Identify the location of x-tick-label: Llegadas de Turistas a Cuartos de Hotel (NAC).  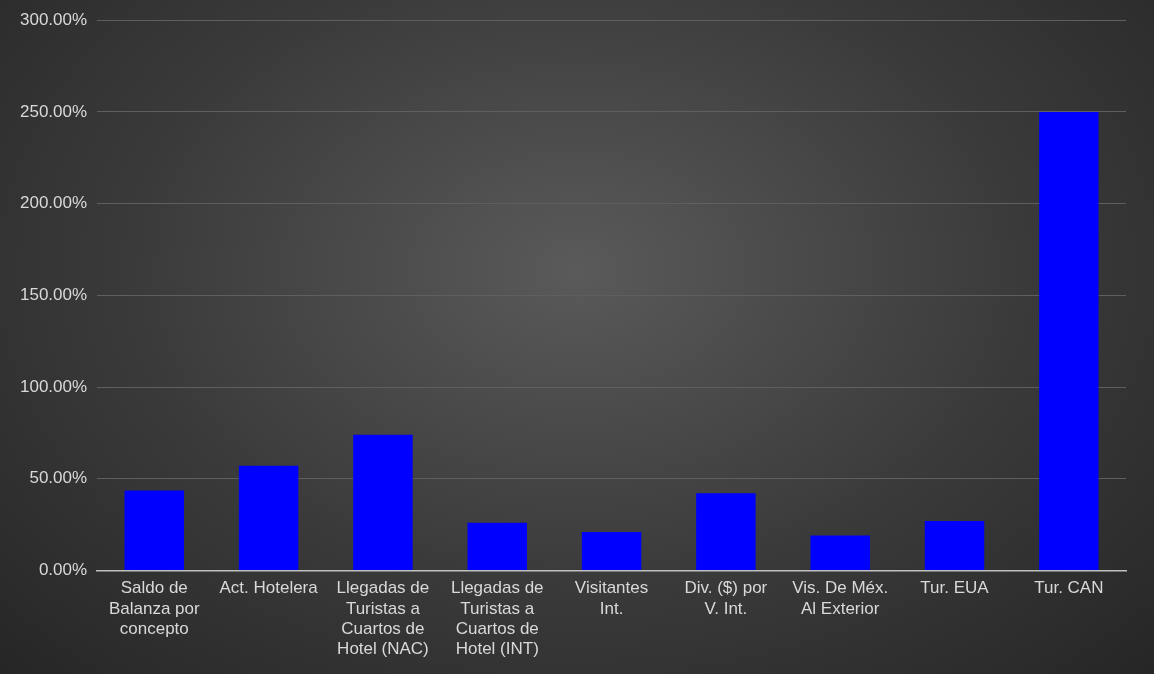
(383, 618).